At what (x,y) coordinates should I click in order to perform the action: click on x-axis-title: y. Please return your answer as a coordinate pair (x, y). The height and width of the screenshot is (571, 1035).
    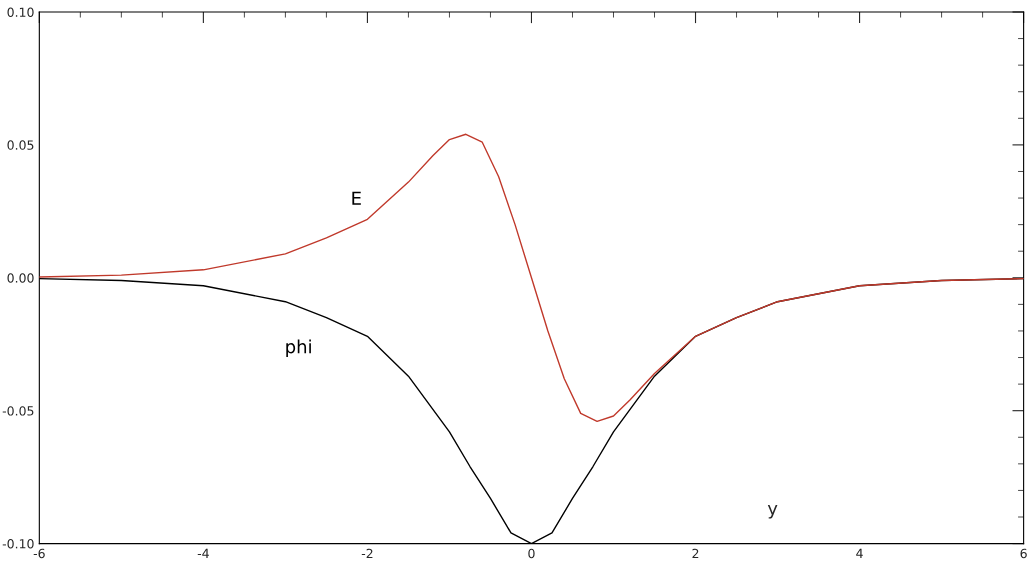
    Looking at the image, I should click on (772, 511).